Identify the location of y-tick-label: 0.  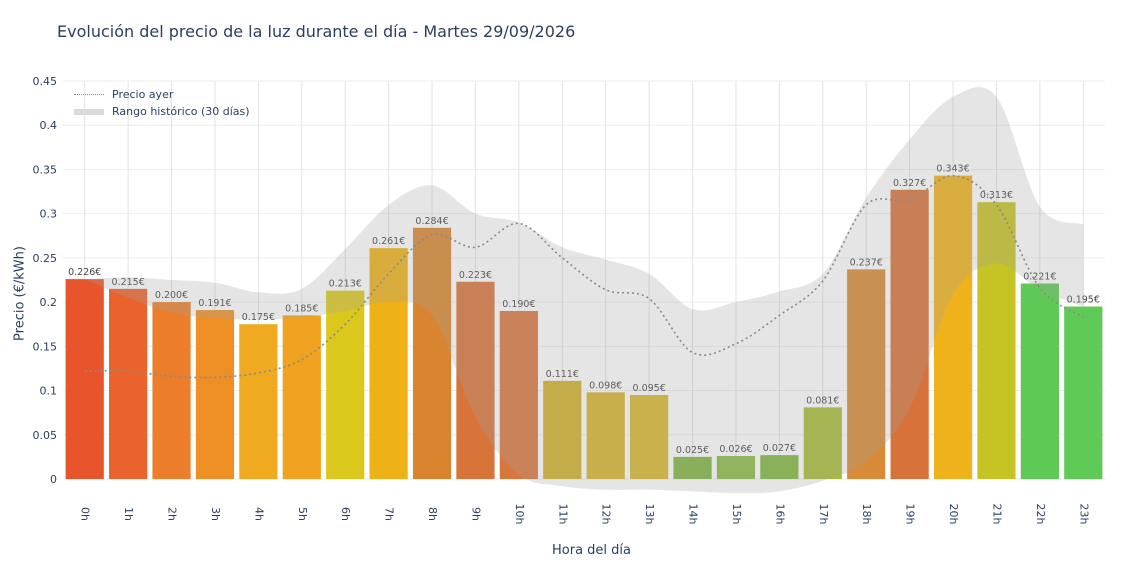
(53, 479).